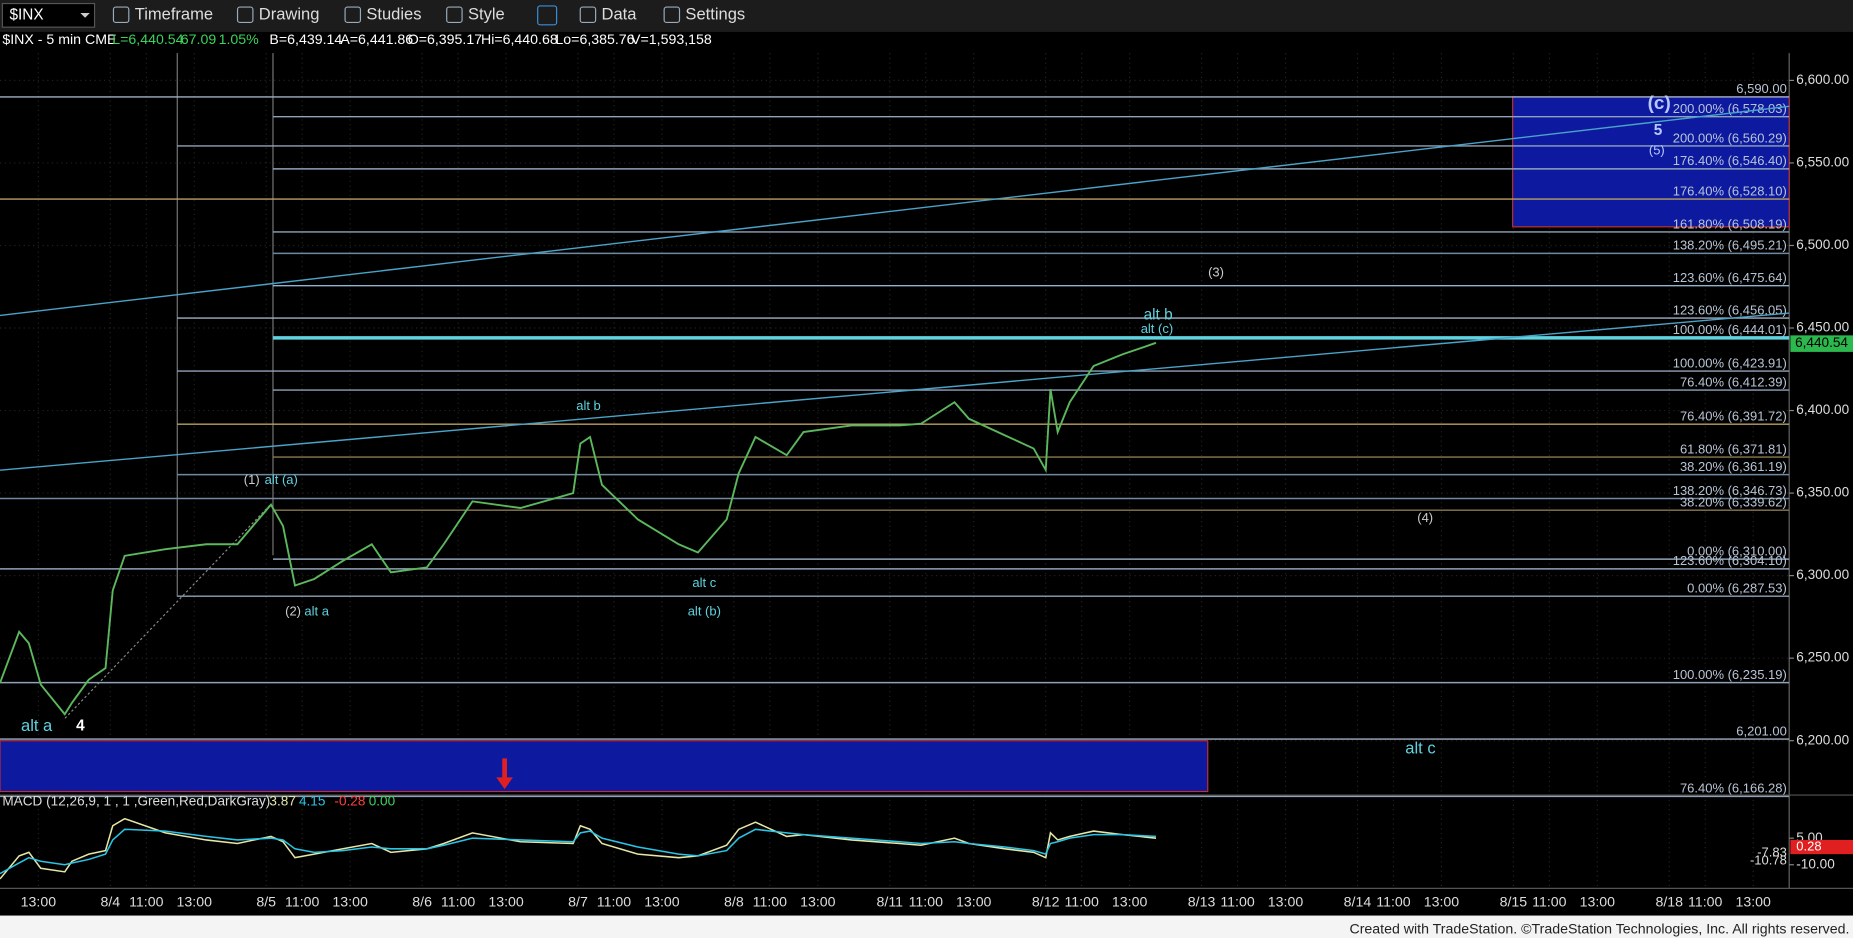 This screenshot has width=1853, height=938. What do you see at coordinates (293, 610) in the screenshot?
I see `wave-label: (2)` at bounding box center [293, 610].